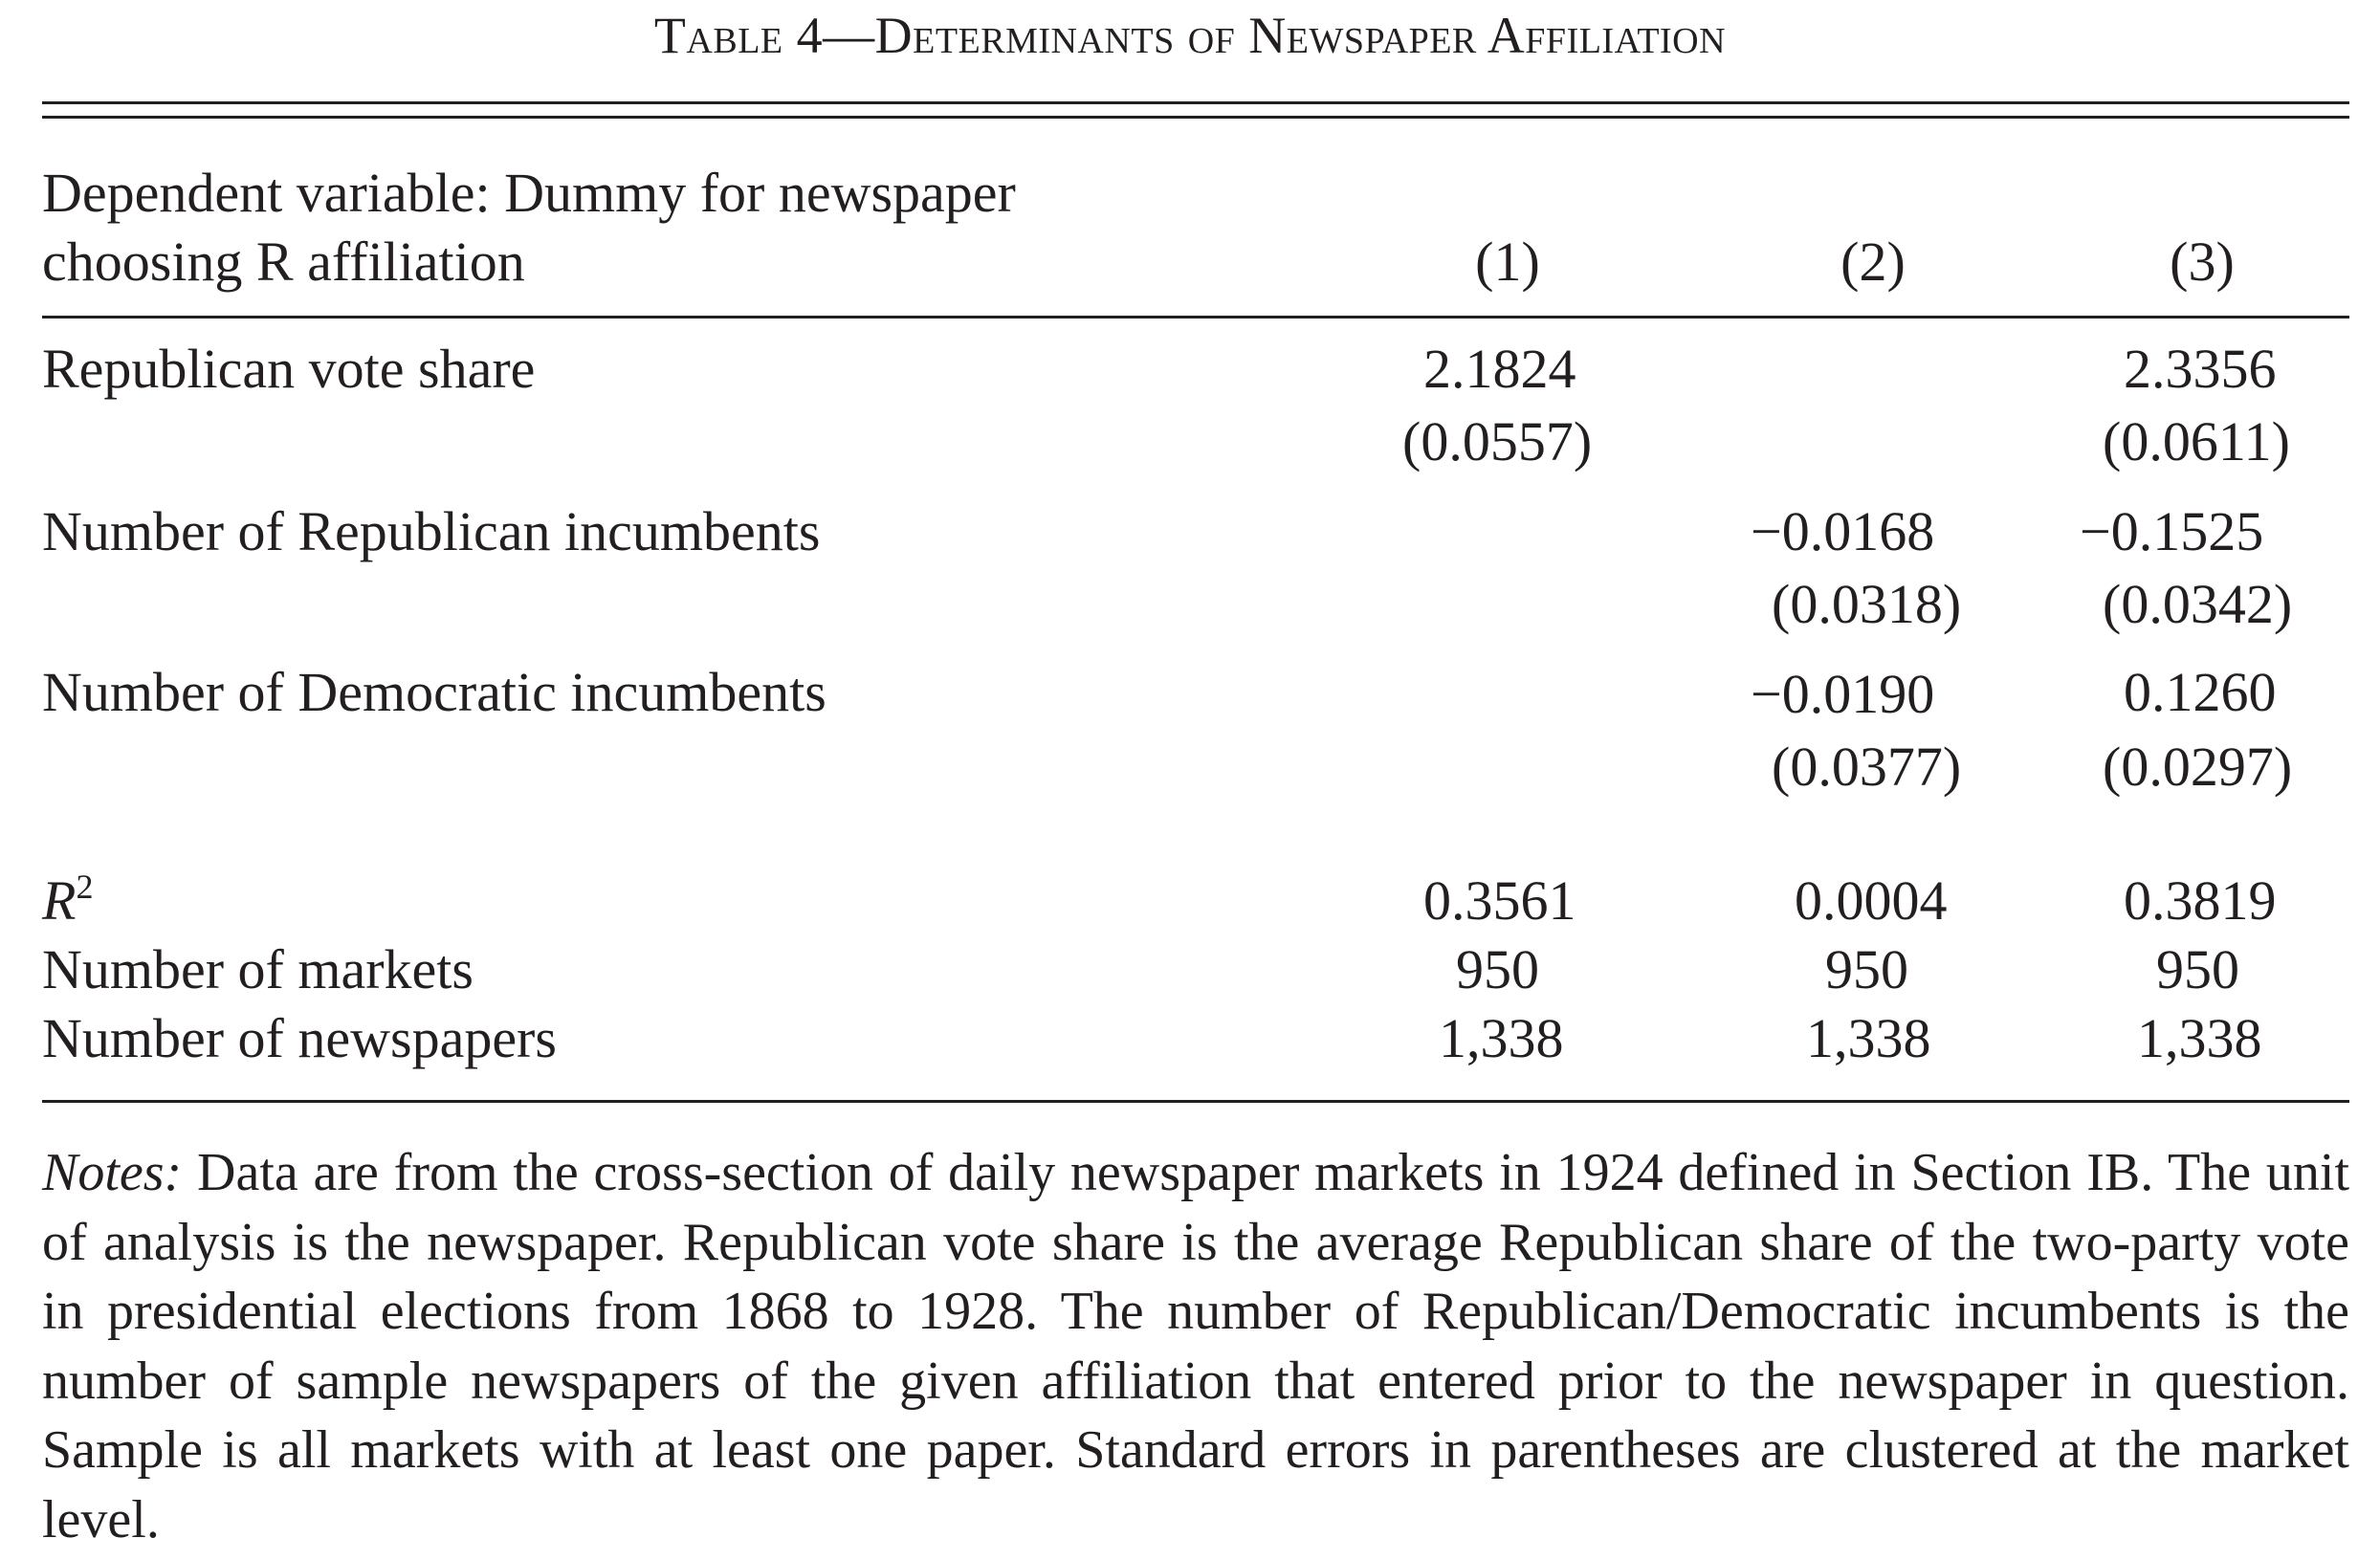  I want to click on row-label-number-of-newspapers: Number of newspapers, so click(299, 1038).